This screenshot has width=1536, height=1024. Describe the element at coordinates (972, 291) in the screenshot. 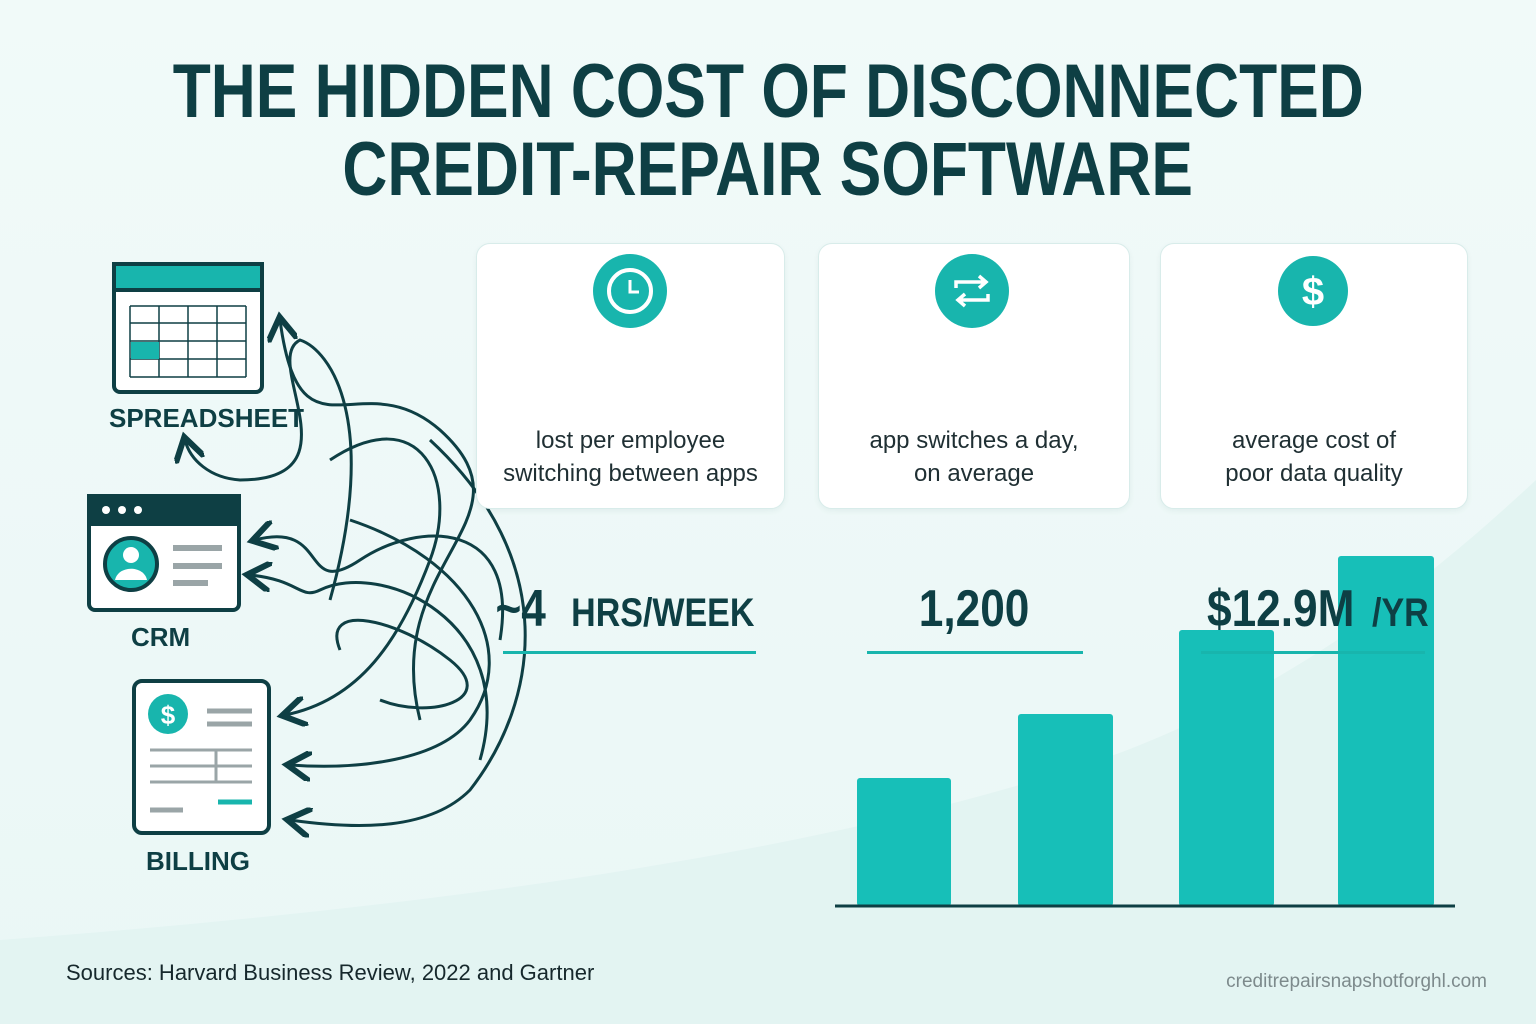

I see `switch-icon` at that location.